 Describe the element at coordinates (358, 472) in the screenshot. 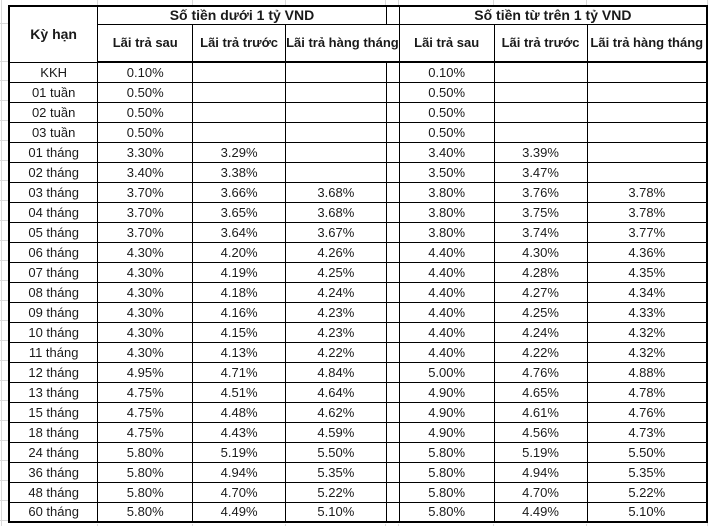

I see `table-row: 36 tháng 5.80% 4.94% 5.35% 5.80% 4.94% 5.35%` at that location.